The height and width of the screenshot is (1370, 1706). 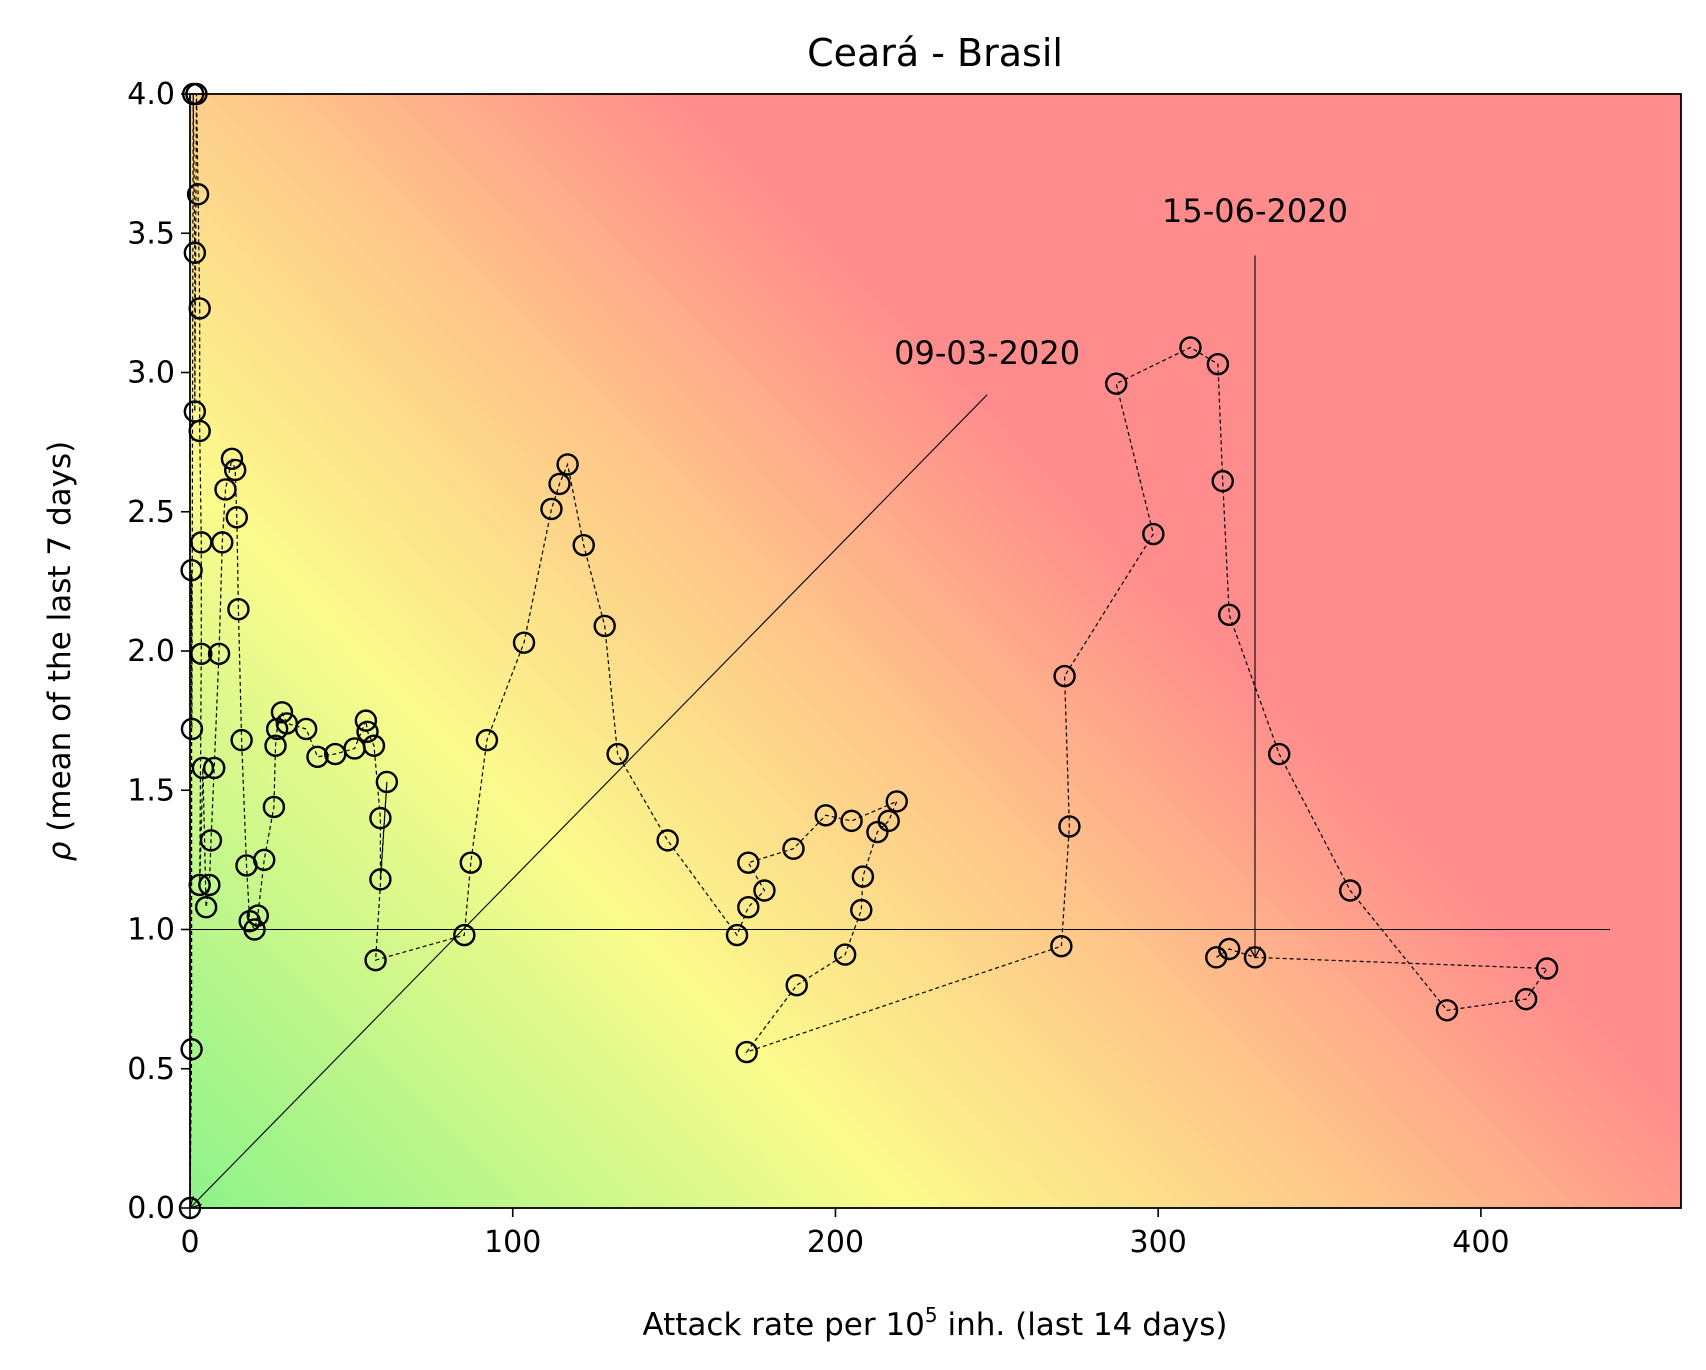 What do you see at coordinates (835, 1242) in the screenshot?
I see `x-tick-label: 200` at bounding box center [835, 1242].